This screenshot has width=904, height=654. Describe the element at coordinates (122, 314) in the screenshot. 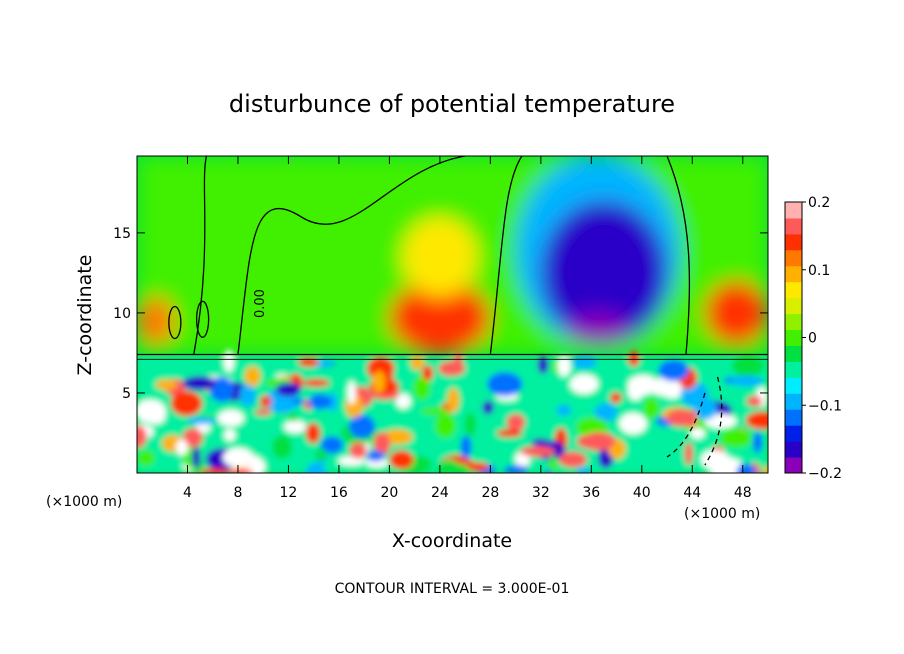

I see `y-tick-label: 10` at that location.